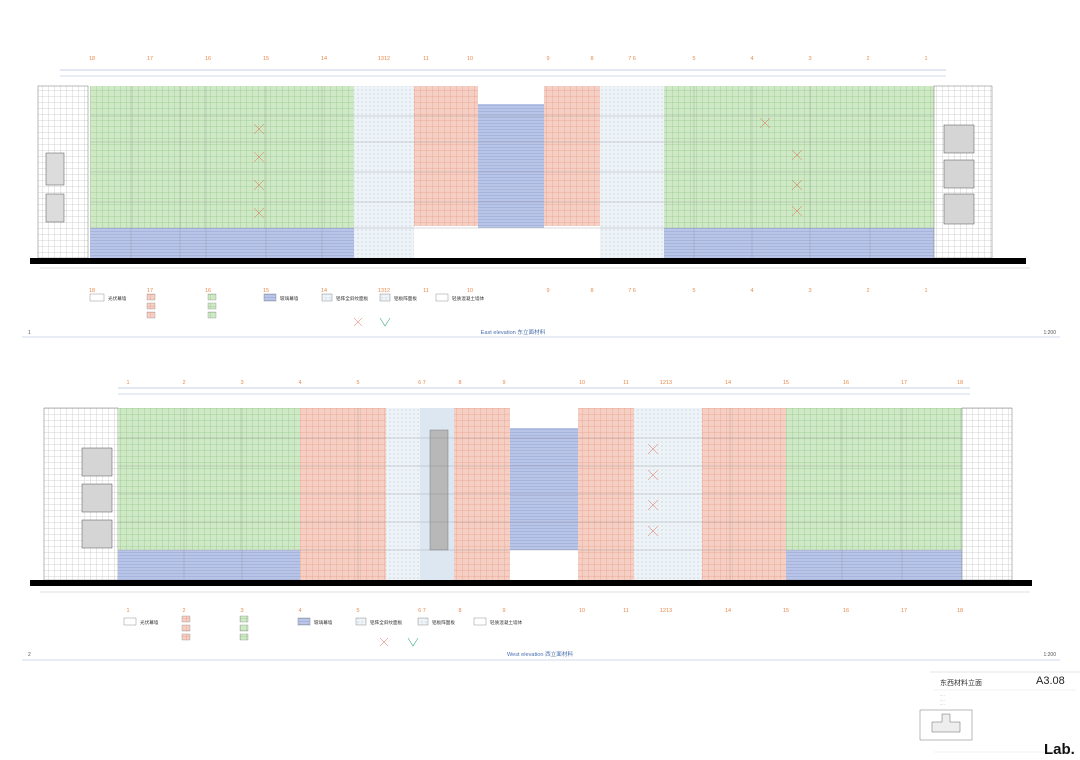 The image size is (1080, 760). I want to click on west-grid-label-top: 14, so click(728, 383).